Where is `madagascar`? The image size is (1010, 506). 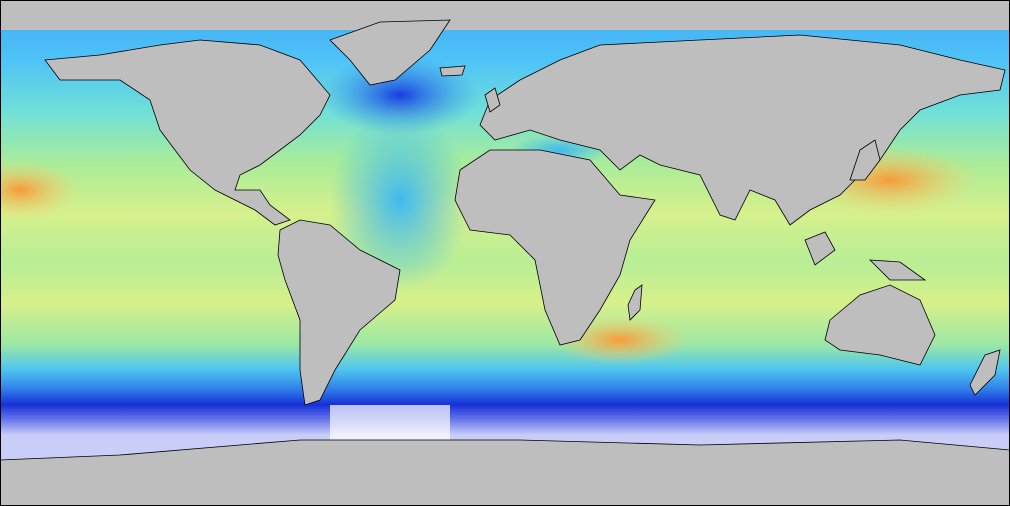
madagascar is located at coordinates (635, 302).